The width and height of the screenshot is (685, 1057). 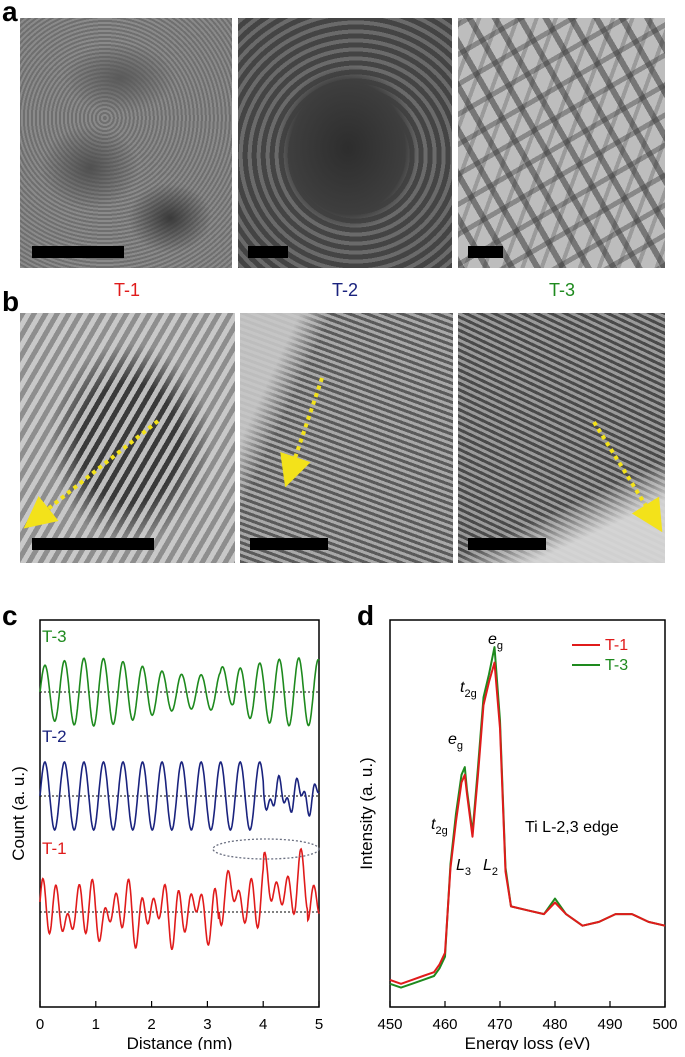 I want to click on hrtem-image-t1, so click(x=127, y=438).